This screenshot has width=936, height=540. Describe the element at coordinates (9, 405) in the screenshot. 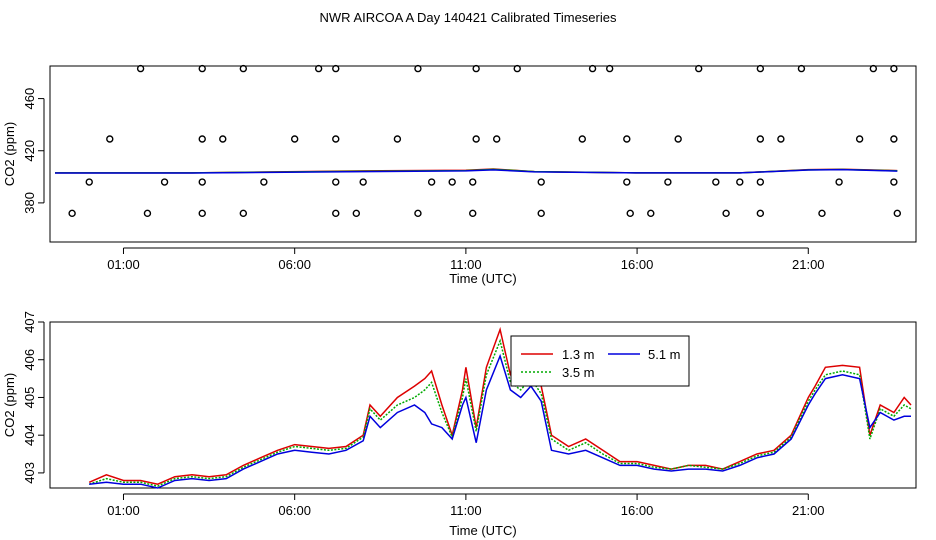

I see `bottom-panel-y-label: CO2 (ppm)` at that location.